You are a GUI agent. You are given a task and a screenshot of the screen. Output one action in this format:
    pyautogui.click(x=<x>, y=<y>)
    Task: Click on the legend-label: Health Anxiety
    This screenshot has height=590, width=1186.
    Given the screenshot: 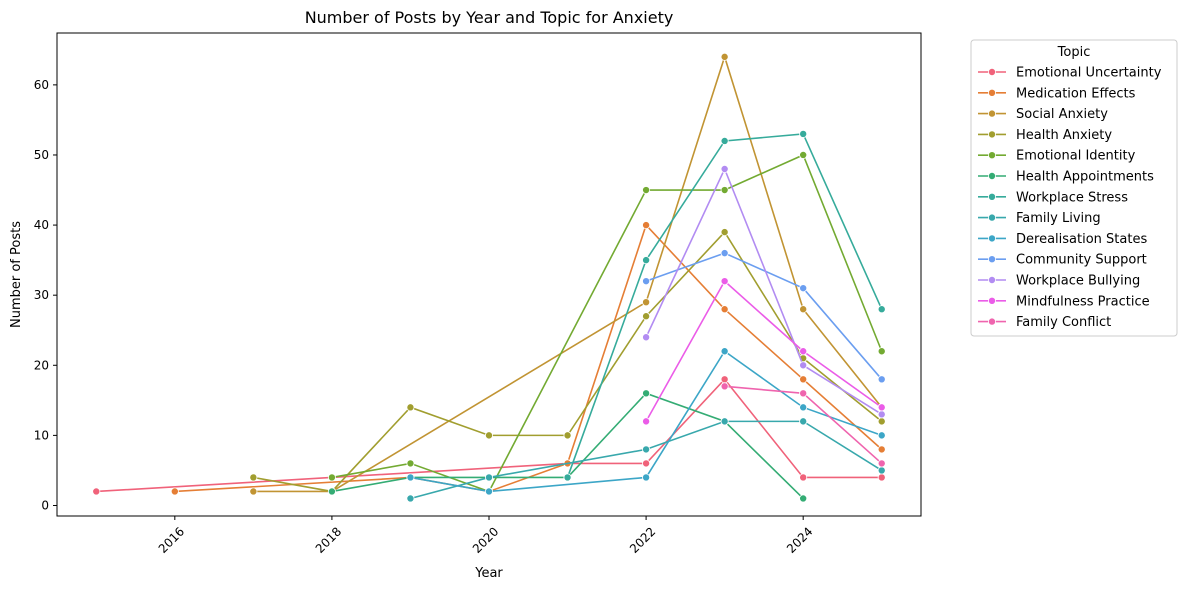 What is the action you would take?
    pyautogui.click(x=1064, y=135)
    